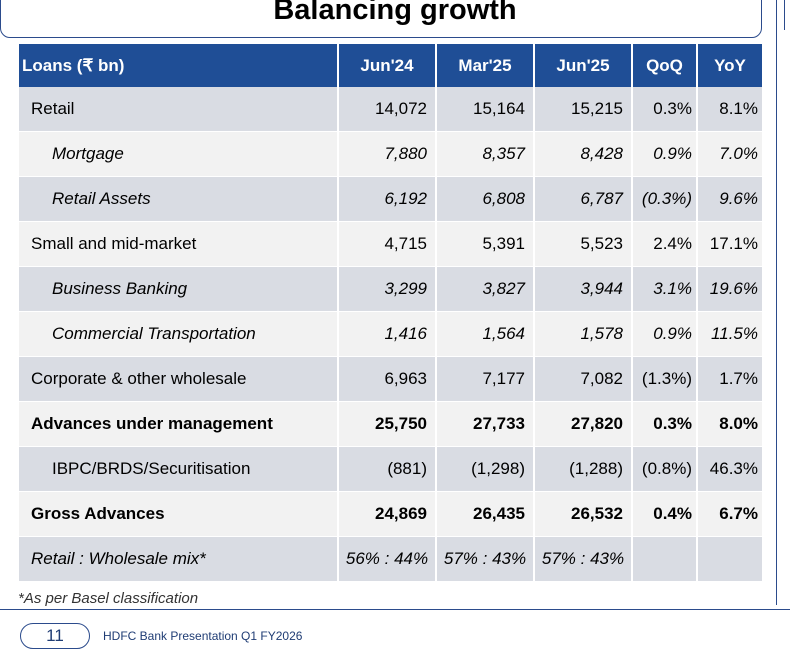  I want to click on cell-yoy: 46.3%, so click(731, 469).